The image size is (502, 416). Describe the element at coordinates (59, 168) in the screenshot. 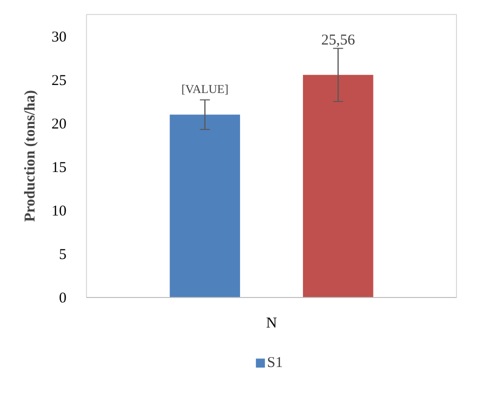

I see `y-tick-label: 15` at that location.